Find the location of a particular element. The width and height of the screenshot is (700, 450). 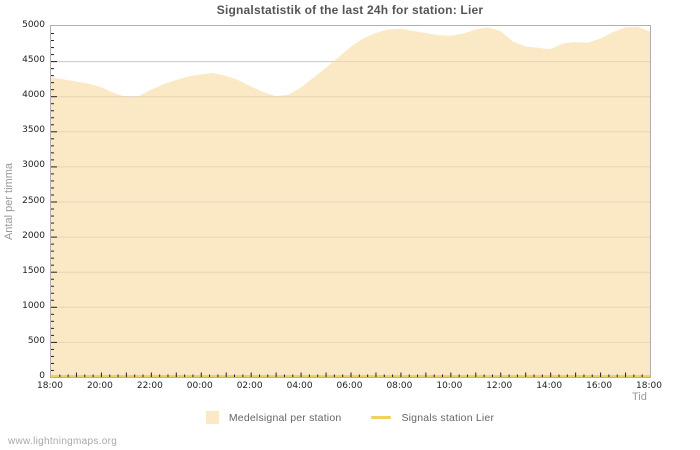

x-tick-label: 02:00 is located at coordinates (249, 386).